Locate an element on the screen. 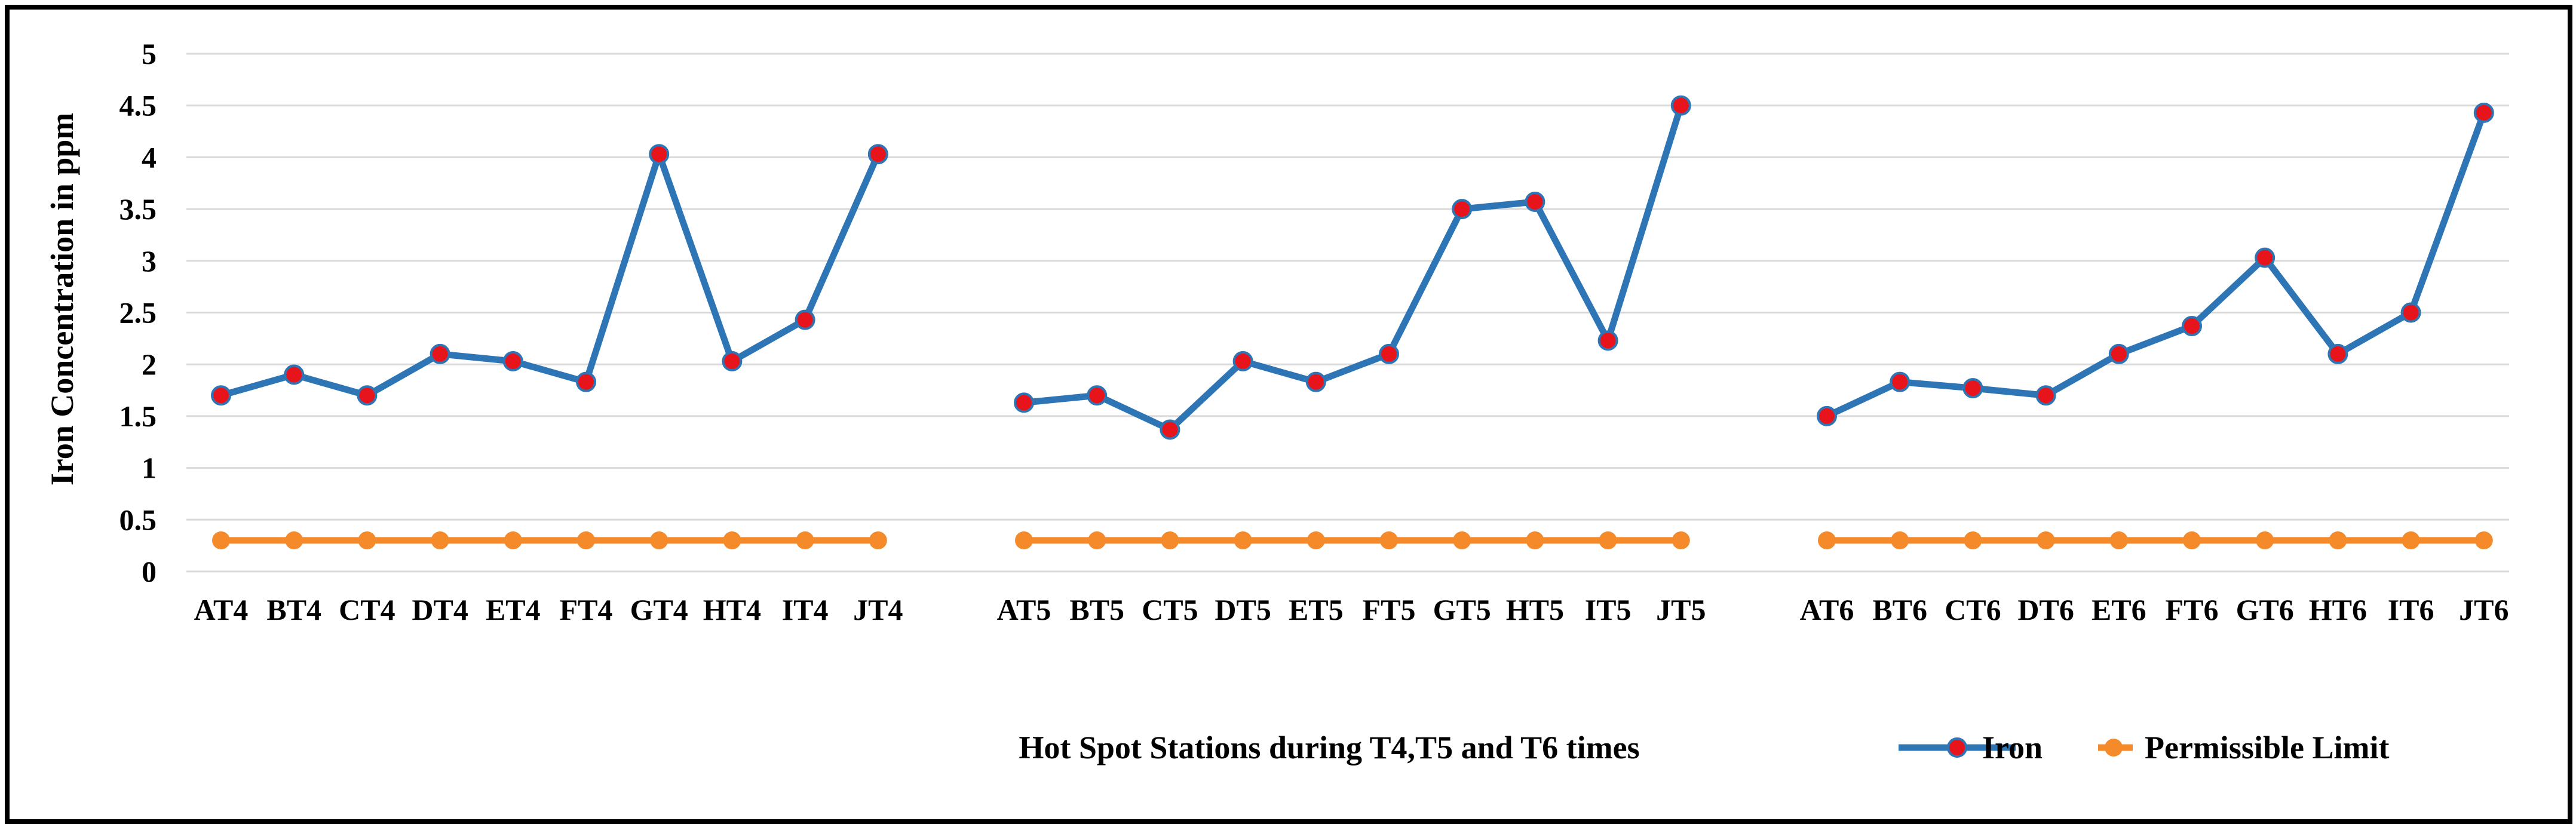 The image size is (2576, 824). x-tick-label: CT4 is located at coordinates (367, 609).